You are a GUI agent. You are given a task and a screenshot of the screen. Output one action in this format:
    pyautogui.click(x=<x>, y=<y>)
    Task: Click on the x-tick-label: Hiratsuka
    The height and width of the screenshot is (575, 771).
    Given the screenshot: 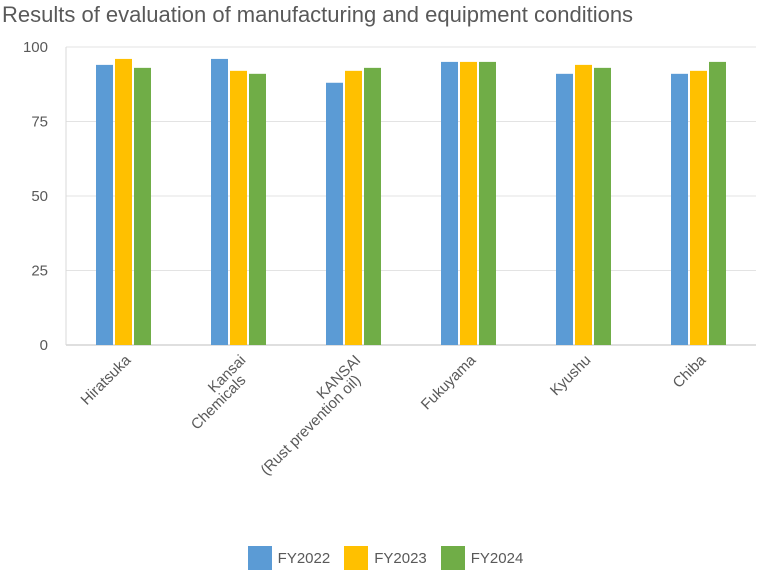 What is the action you would take?
    pyautogui.click(x=106, y=379)
    